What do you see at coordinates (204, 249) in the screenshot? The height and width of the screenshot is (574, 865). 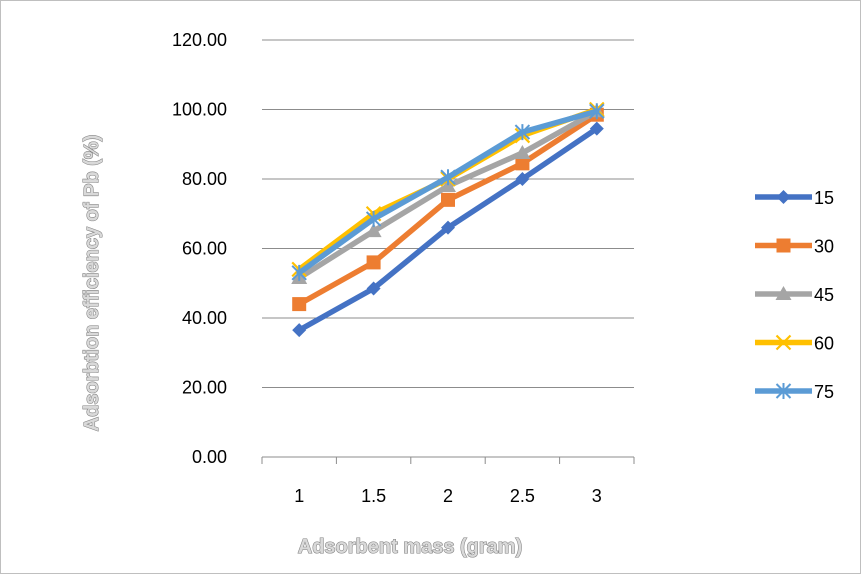 I see `y-tick-label: 60.00` at bounding box center [204, 249].